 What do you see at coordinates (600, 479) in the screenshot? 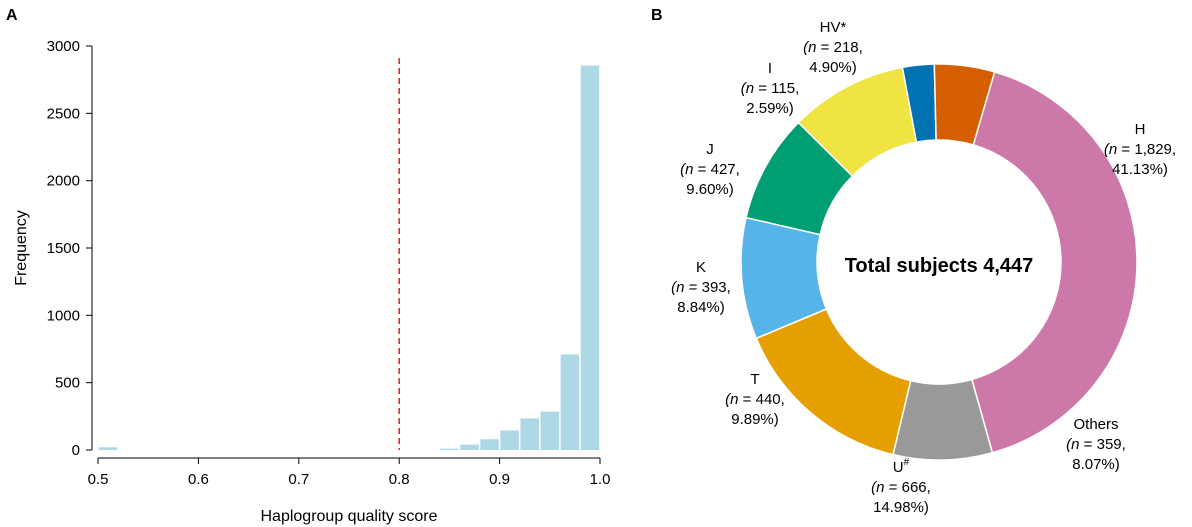
I see `x-tick-label: 1.0` at bounding box center [600, 479].